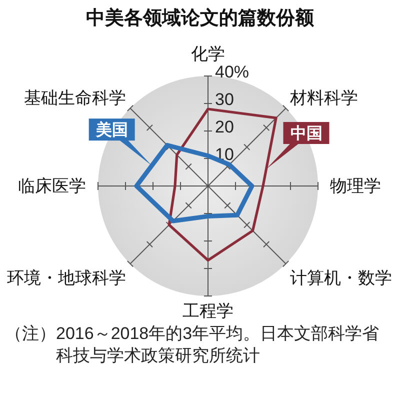 Image resolution: width=400 pixels, height=400 pixels. I want to click on category-label: 化学, so click(208, 54).